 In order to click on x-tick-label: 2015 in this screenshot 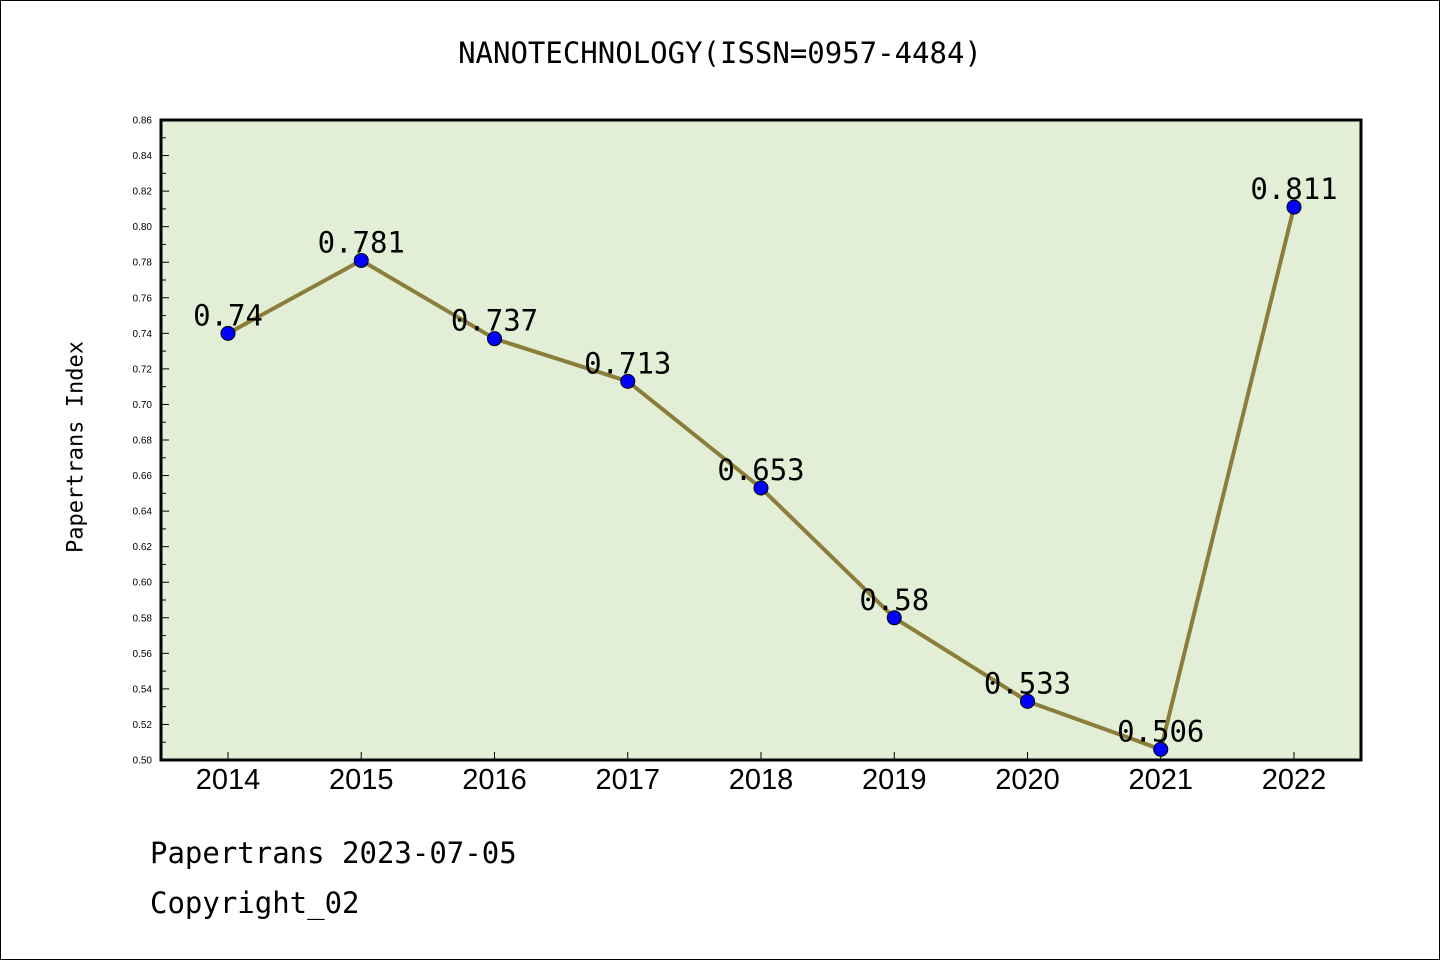, I will do `click(361, 780)`.